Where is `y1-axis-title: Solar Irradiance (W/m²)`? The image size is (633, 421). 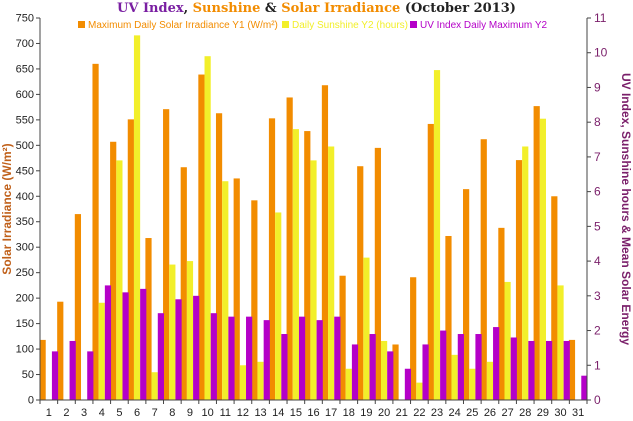 y1-axis-title: Solar Irradiance (W/m²) is located at coordinates (7, 208).